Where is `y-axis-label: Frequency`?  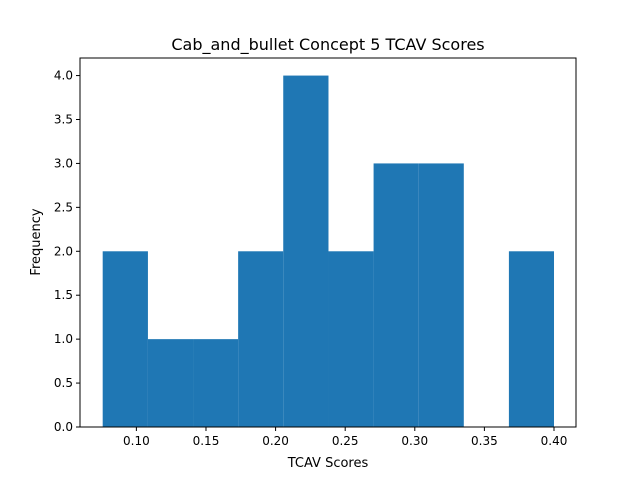
y-axis-label: Frequency is located at coordinates (36, 241).